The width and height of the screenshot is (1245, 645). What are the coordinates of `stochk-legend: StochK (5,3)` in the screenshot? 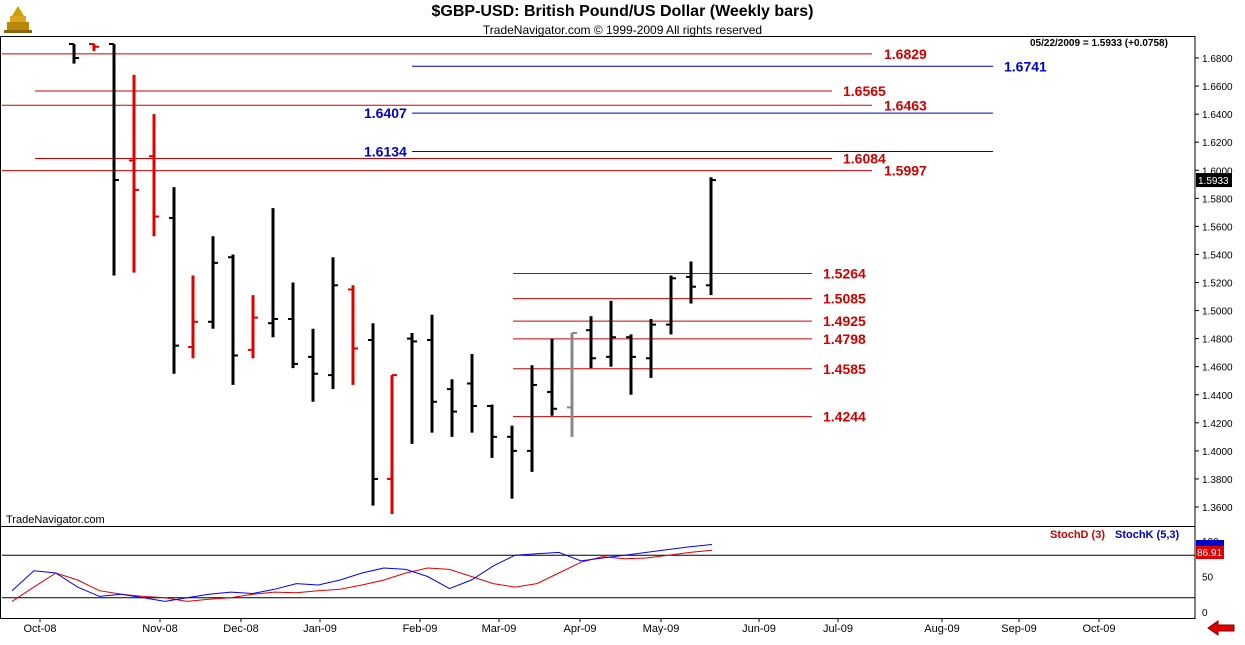 It's located at (1147, 535).